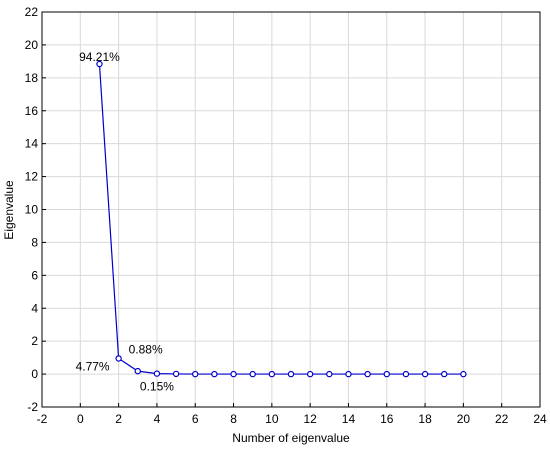  I want to click on x-tick-labels: -2 0 2 4 6 8 10 12 14 16 18 20 22 24, so click(292, 414).